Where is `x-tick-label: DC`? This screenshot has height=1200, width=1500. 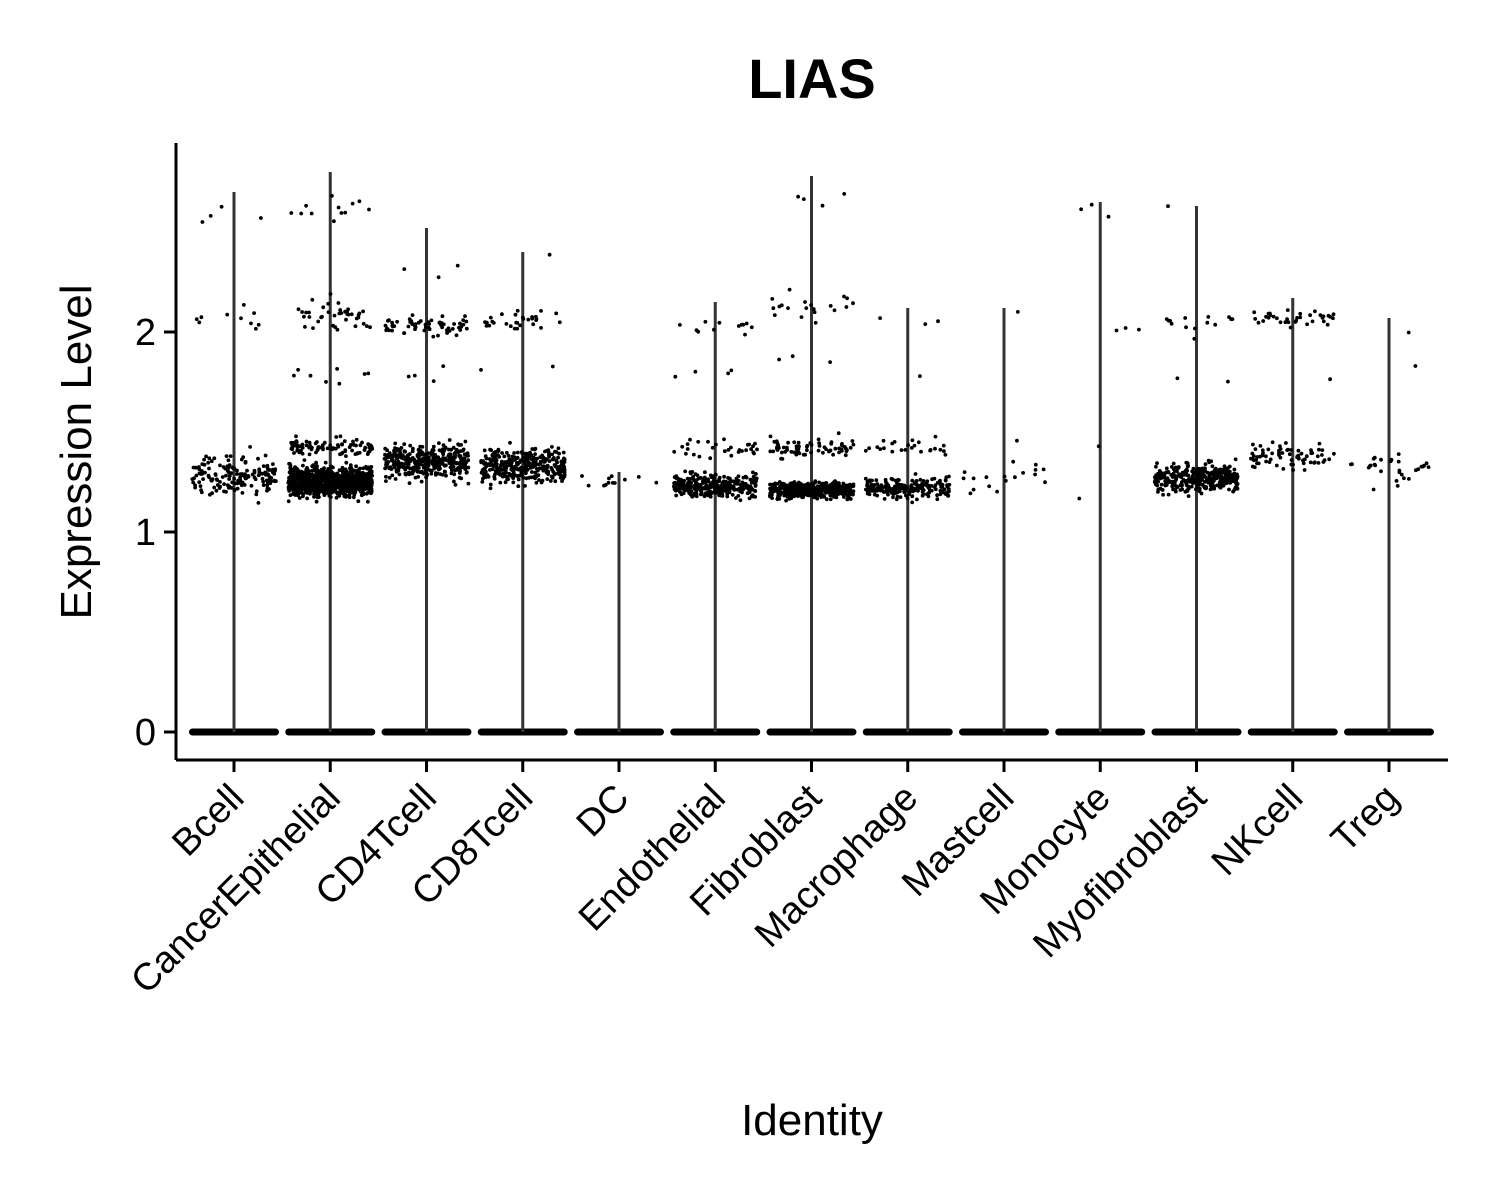 x-tick-label: DC is located at coordinates (603, 811).